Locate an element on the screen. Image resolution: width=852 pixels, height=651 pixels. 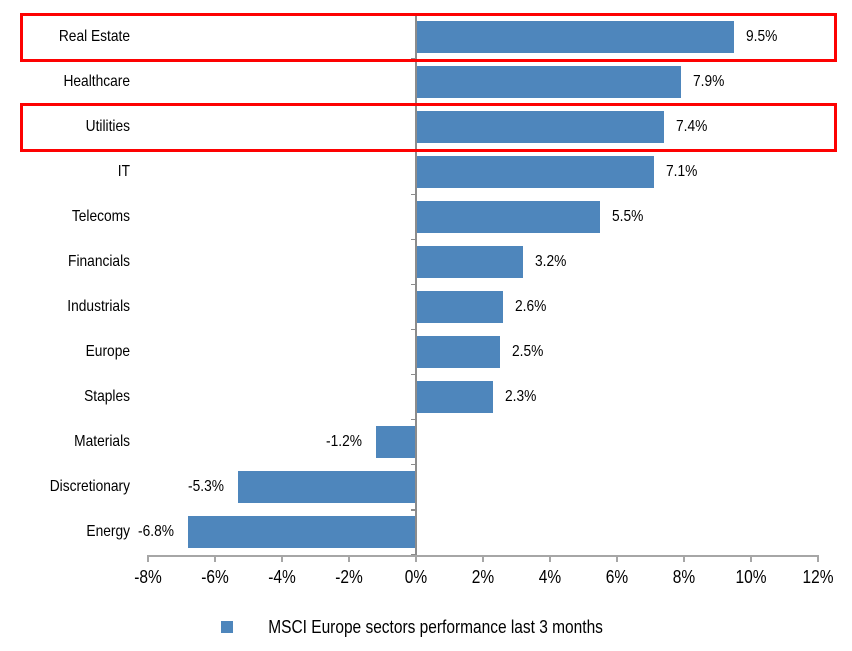
value-label: 5.5% is located at coordinates (628, 216).